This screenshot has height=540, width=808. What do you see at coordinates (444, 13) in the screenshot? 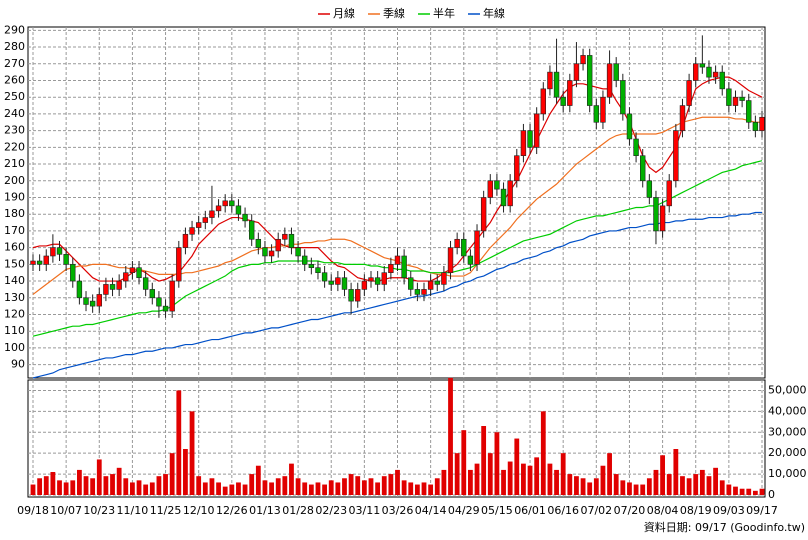
I see `legend-label: 半年` at bounding box center [444, 13].